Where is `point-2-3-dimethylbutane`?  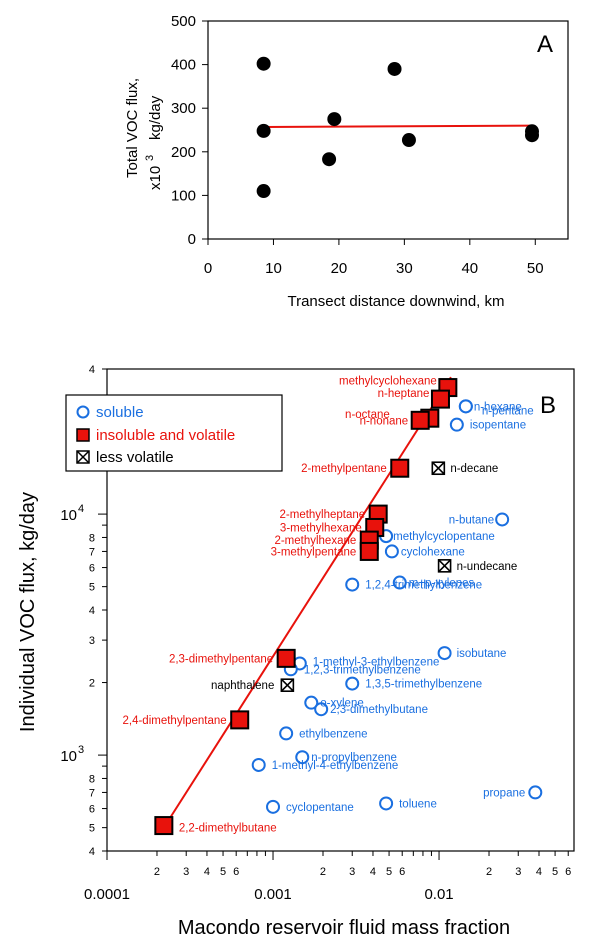
point-2-3-dimethylbutane is located at coordinates (321, 709).